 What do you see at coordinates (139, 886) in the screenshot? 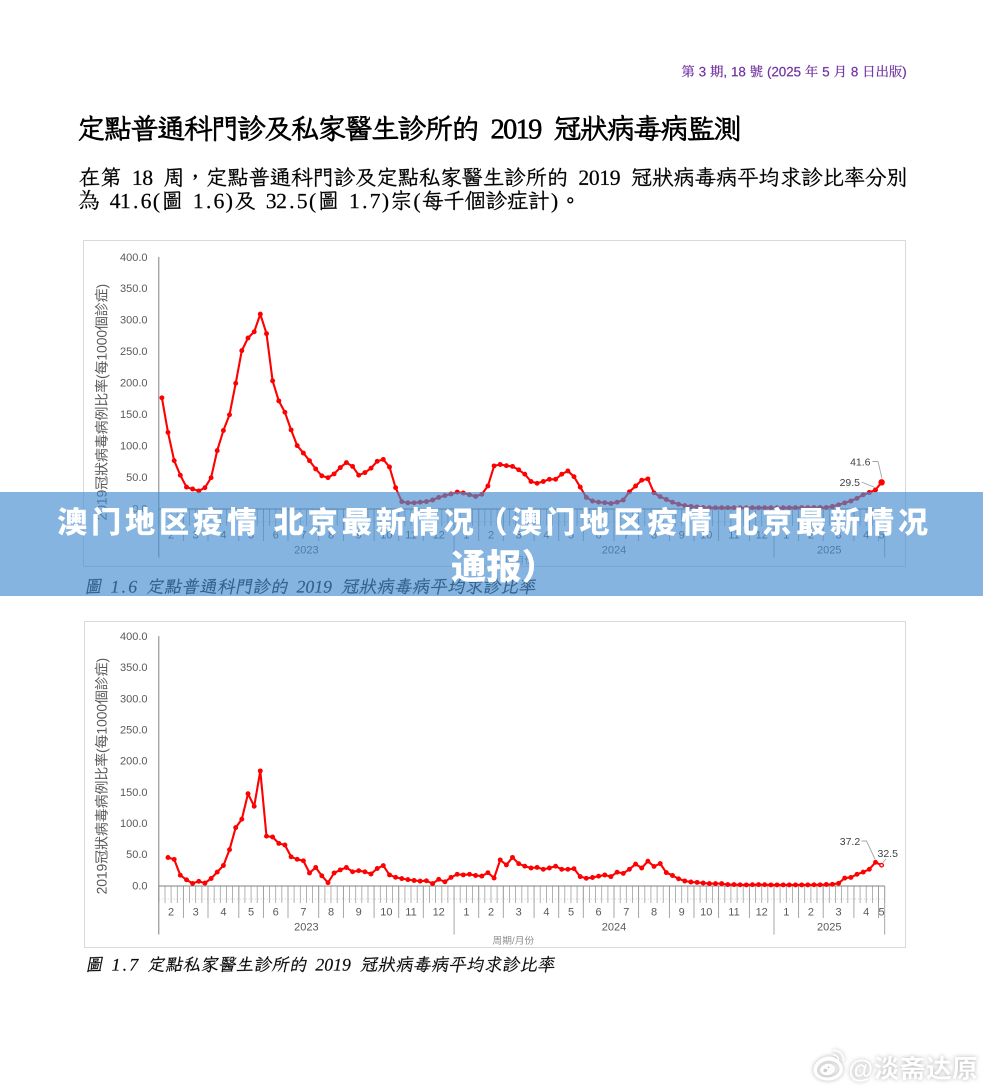
I see `svg-text: 0.0` at bounding box center [139, 886].